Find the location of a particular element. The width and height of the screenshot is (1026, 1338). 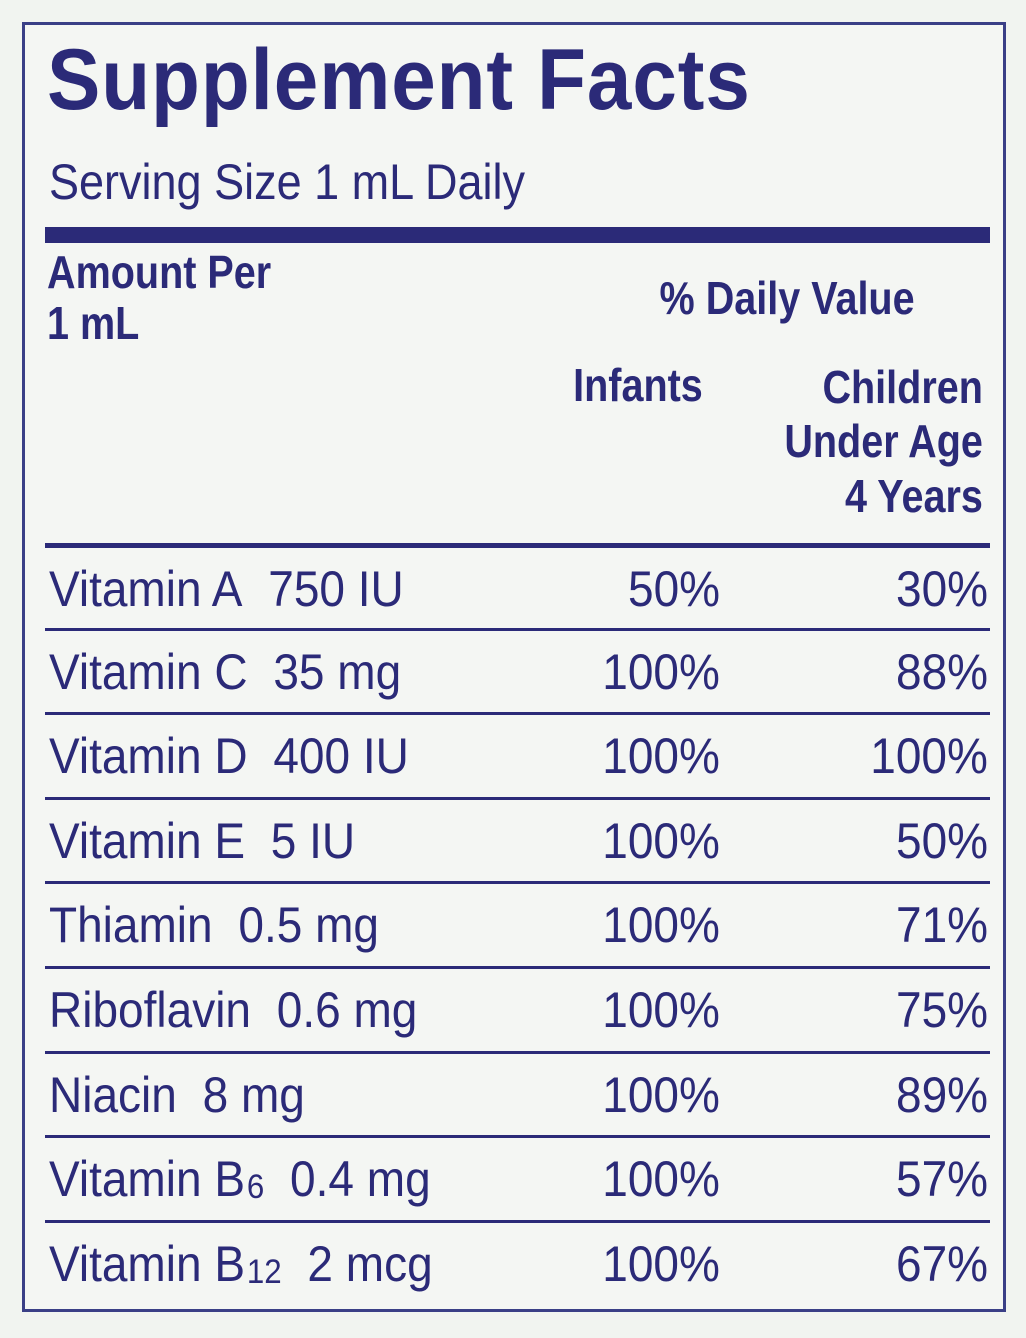

children-daily-value: 89% is located at coordinates (941, 1094).